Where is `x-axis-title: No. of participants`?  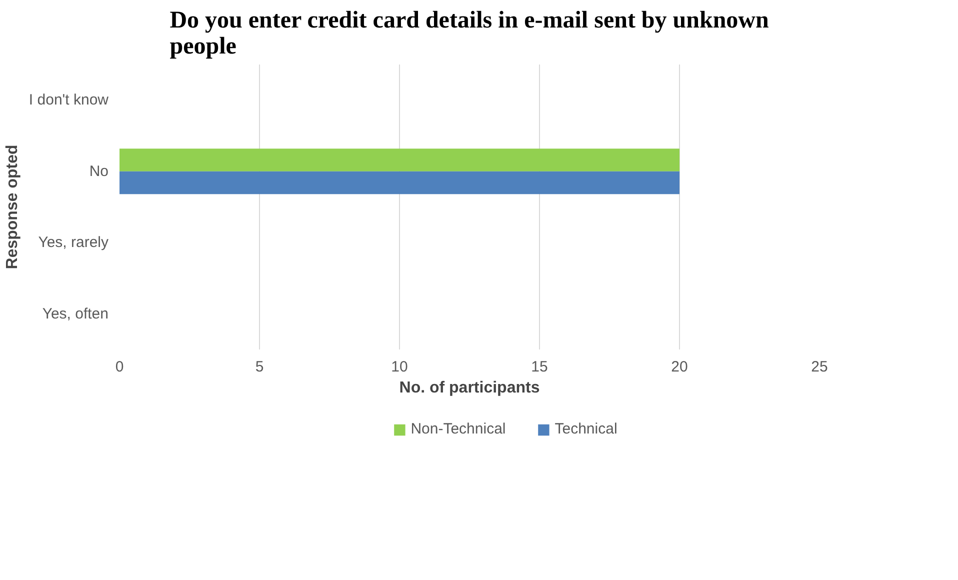 x-axis-title: No. of participants is located at coordinates (469, 388).